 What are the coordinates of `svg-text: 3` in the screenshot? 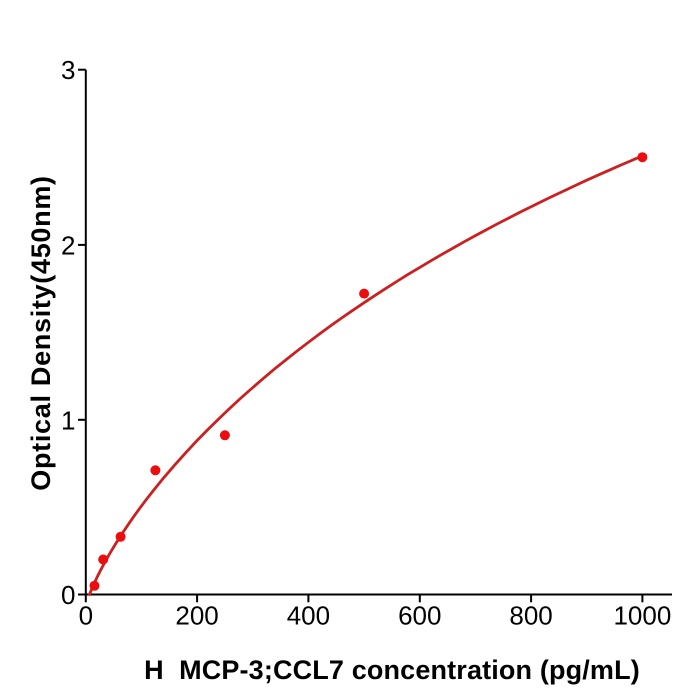 It's located at (68, 70).